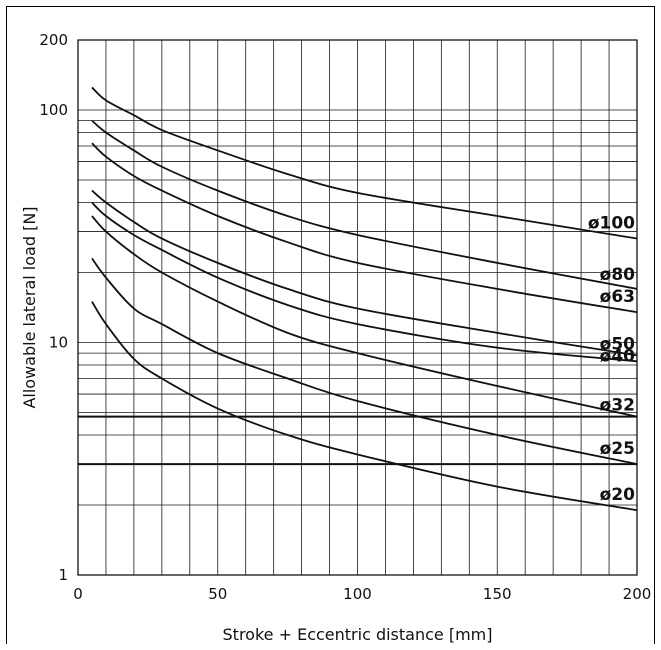  I want to click on series-label: ø25, so click(617, 449).